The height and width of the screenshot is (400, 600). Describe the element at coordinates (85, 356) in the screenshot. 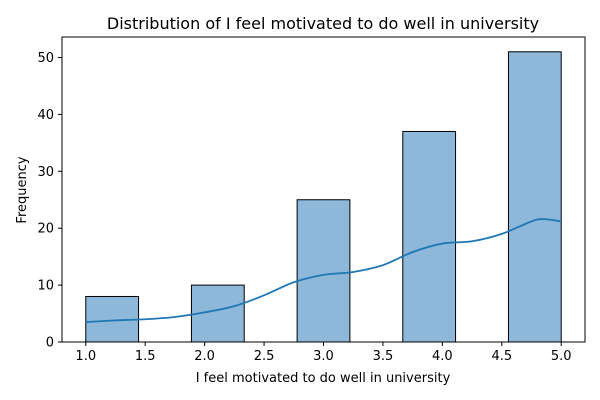

I see `x-tick-label: 1.0` at that location.